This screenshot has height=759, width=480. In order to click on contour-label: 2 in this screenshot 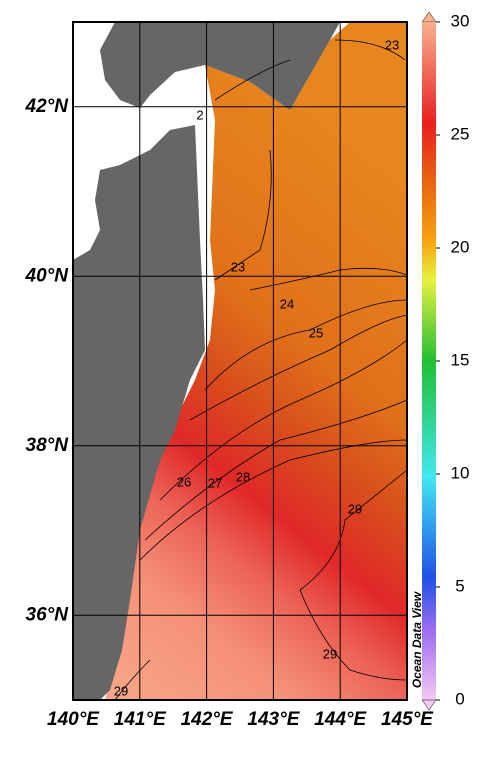, I will do `click(199, 114)`.